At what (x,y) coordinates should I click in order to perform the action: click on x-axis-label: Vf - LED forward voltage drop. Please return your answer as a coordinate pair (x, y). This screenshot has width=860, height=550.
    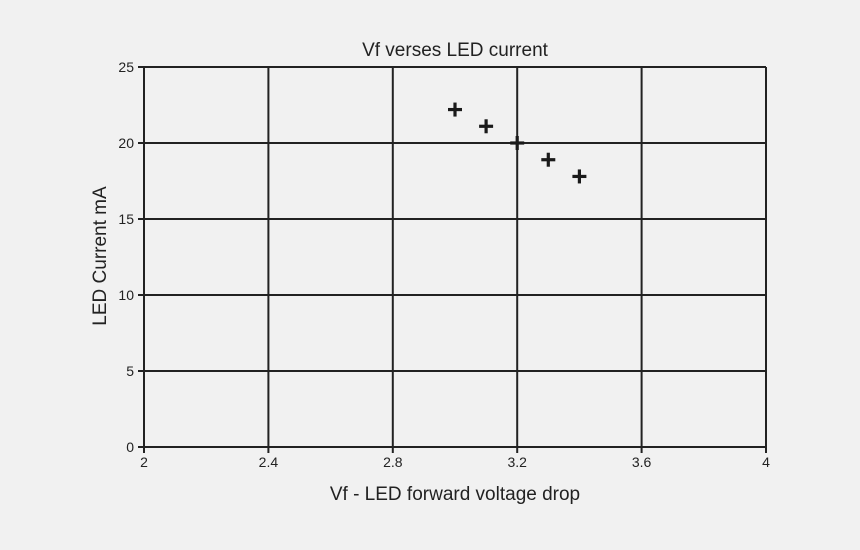
    Looking at the image, I should click on (455, 494).